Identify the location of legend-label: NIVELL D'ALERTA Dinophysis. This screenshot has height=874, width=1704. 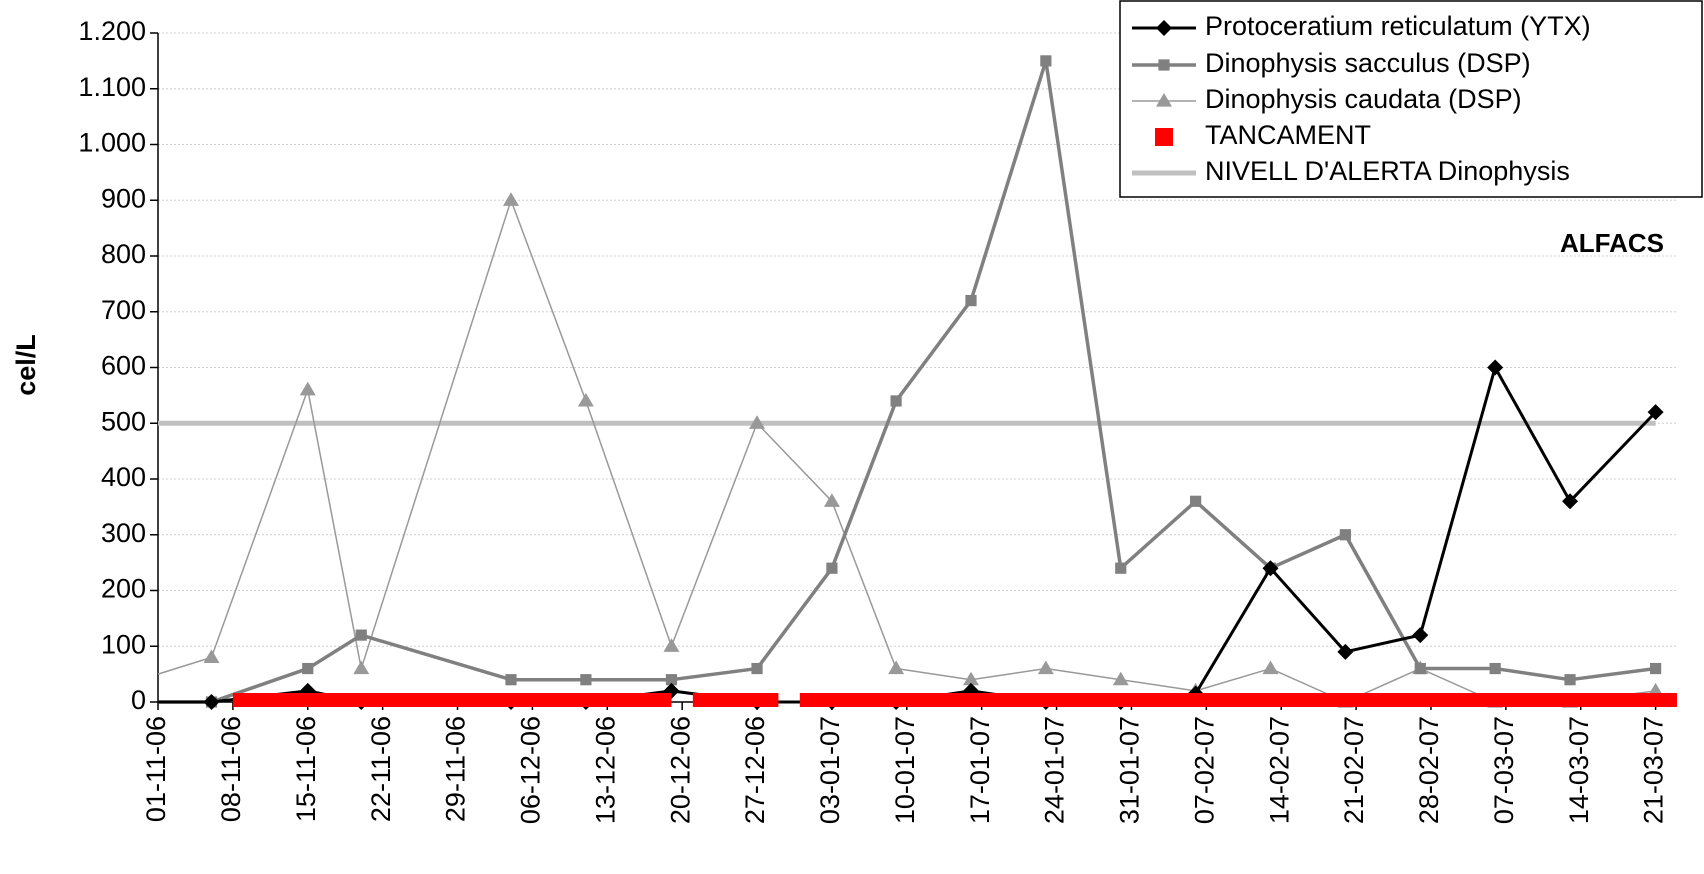
(1387, 171).